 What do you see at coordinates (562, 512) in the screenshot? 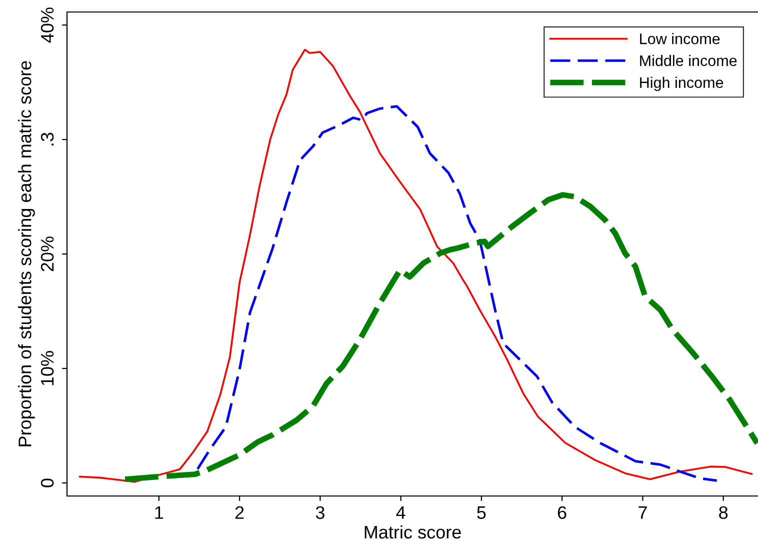
I see `x-tick-label: 6` at bounding box center [562, 512].